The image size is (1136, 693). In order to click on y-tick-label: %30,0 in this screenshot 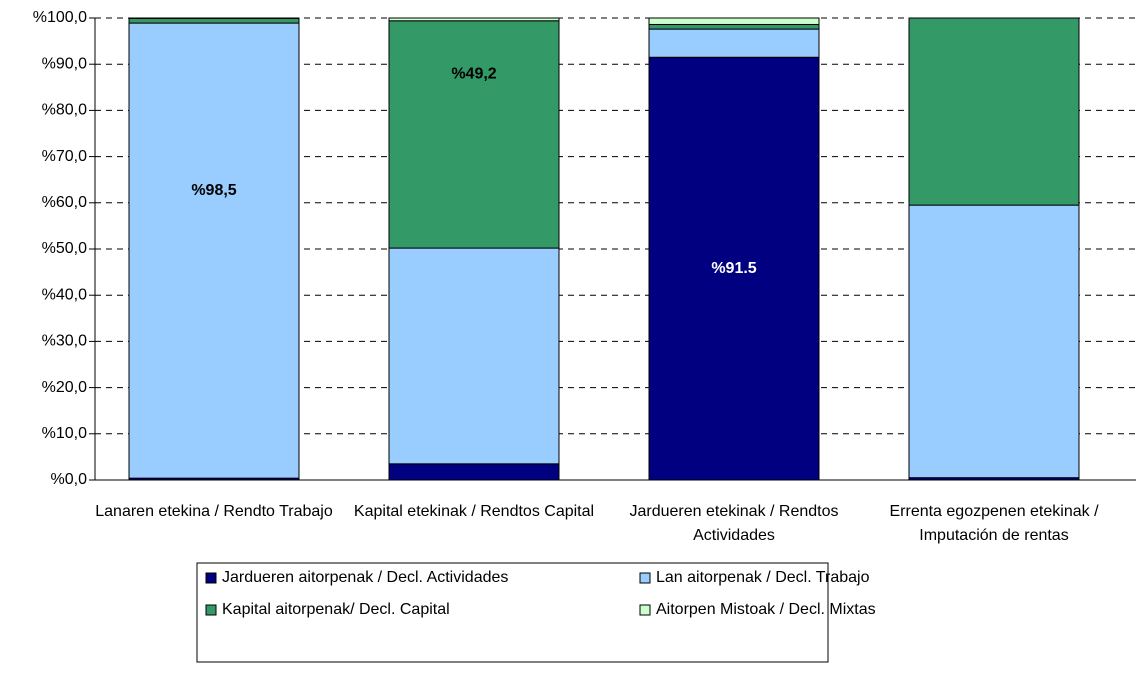, I will do `click(64, 341)`.